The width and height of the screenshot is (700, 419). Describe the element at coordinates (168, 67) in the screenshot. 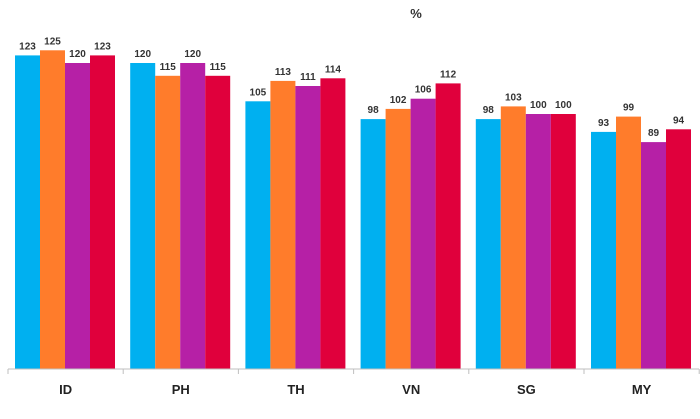

I see `data-label-ph-2: 115` at that location.